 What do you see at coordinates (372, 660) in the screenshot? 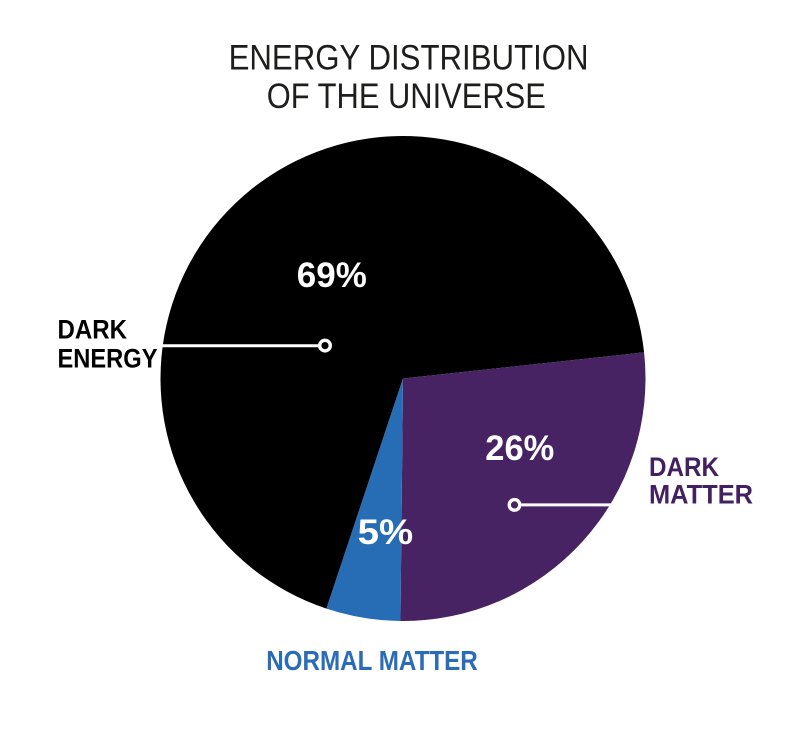
I see `svg-text: NORMAL MATTER` at bounding box center [372, 660].